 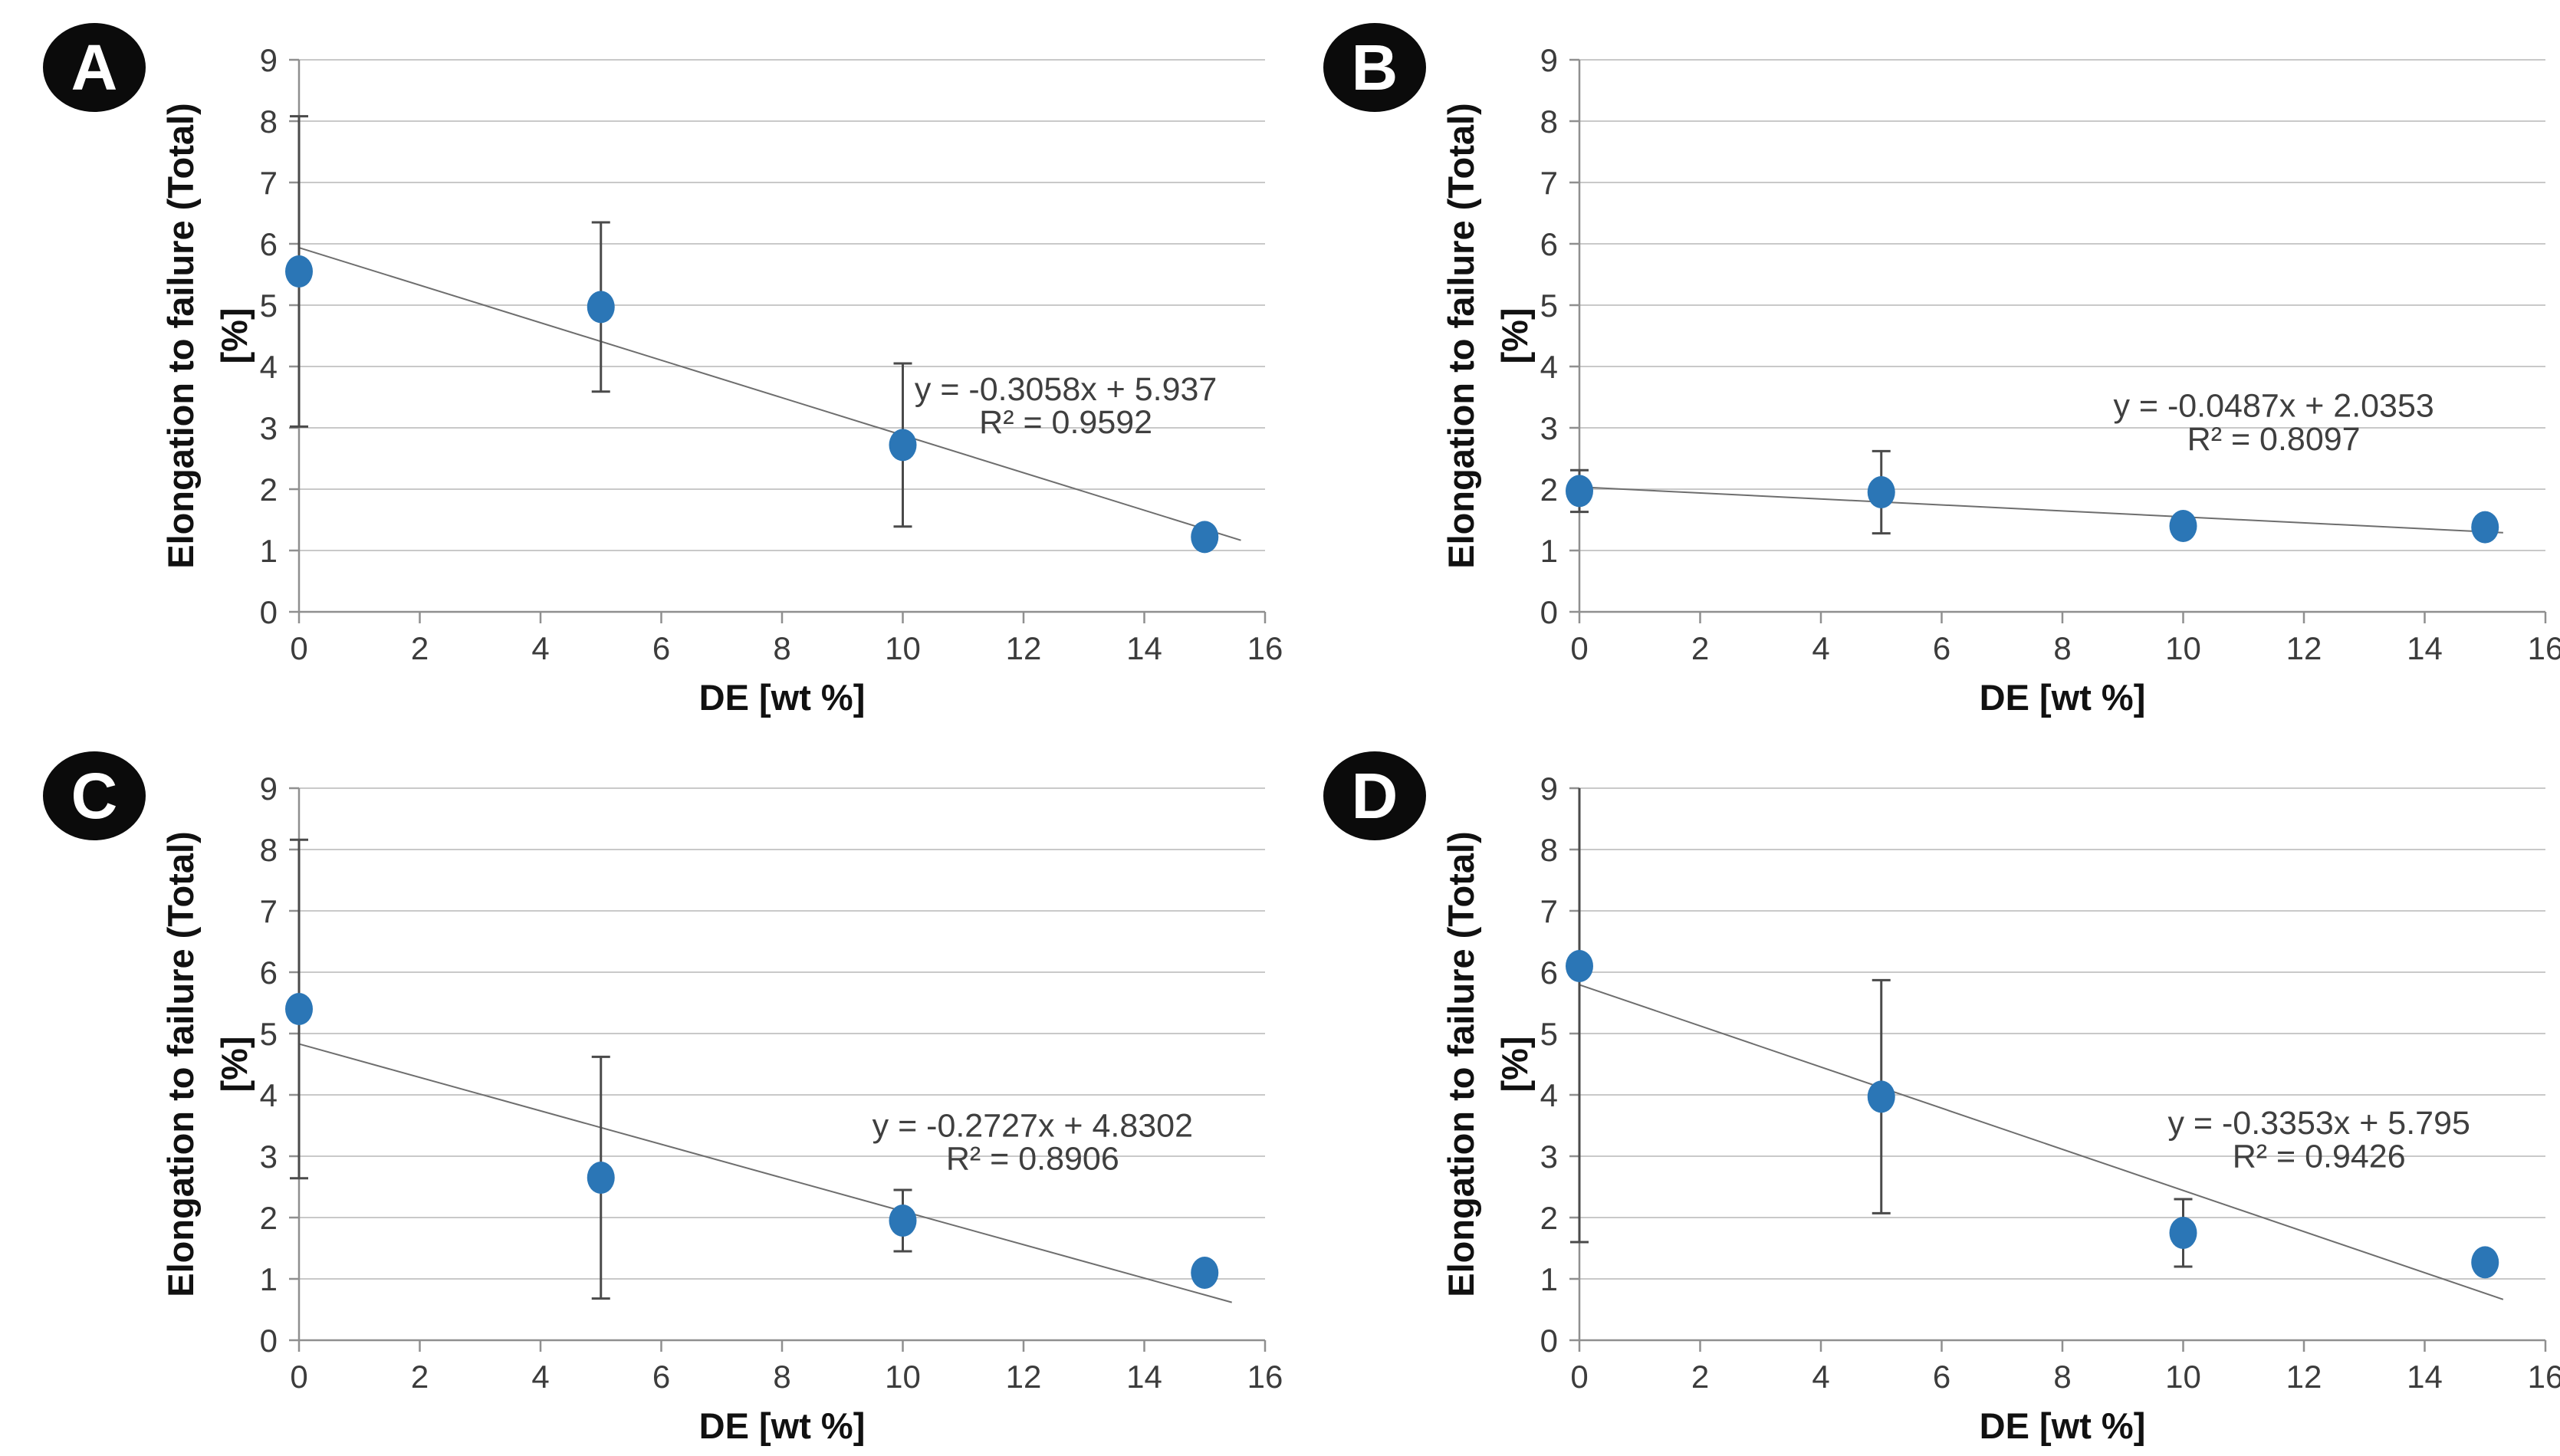 What do you see at coordinates (1032, 1159) in the screenshot?
I see `r-squared-label: R² = 0.8906` at bounding box center [1032, 1159].